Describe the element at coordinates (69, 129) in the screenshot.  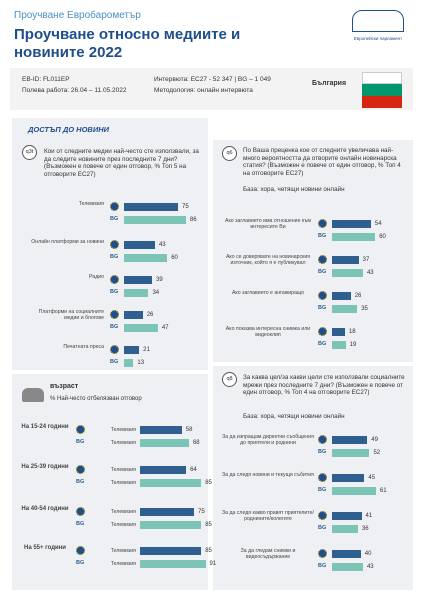
I see `section-title: ДОСТЪП ДО НОВИНИ` at that location.